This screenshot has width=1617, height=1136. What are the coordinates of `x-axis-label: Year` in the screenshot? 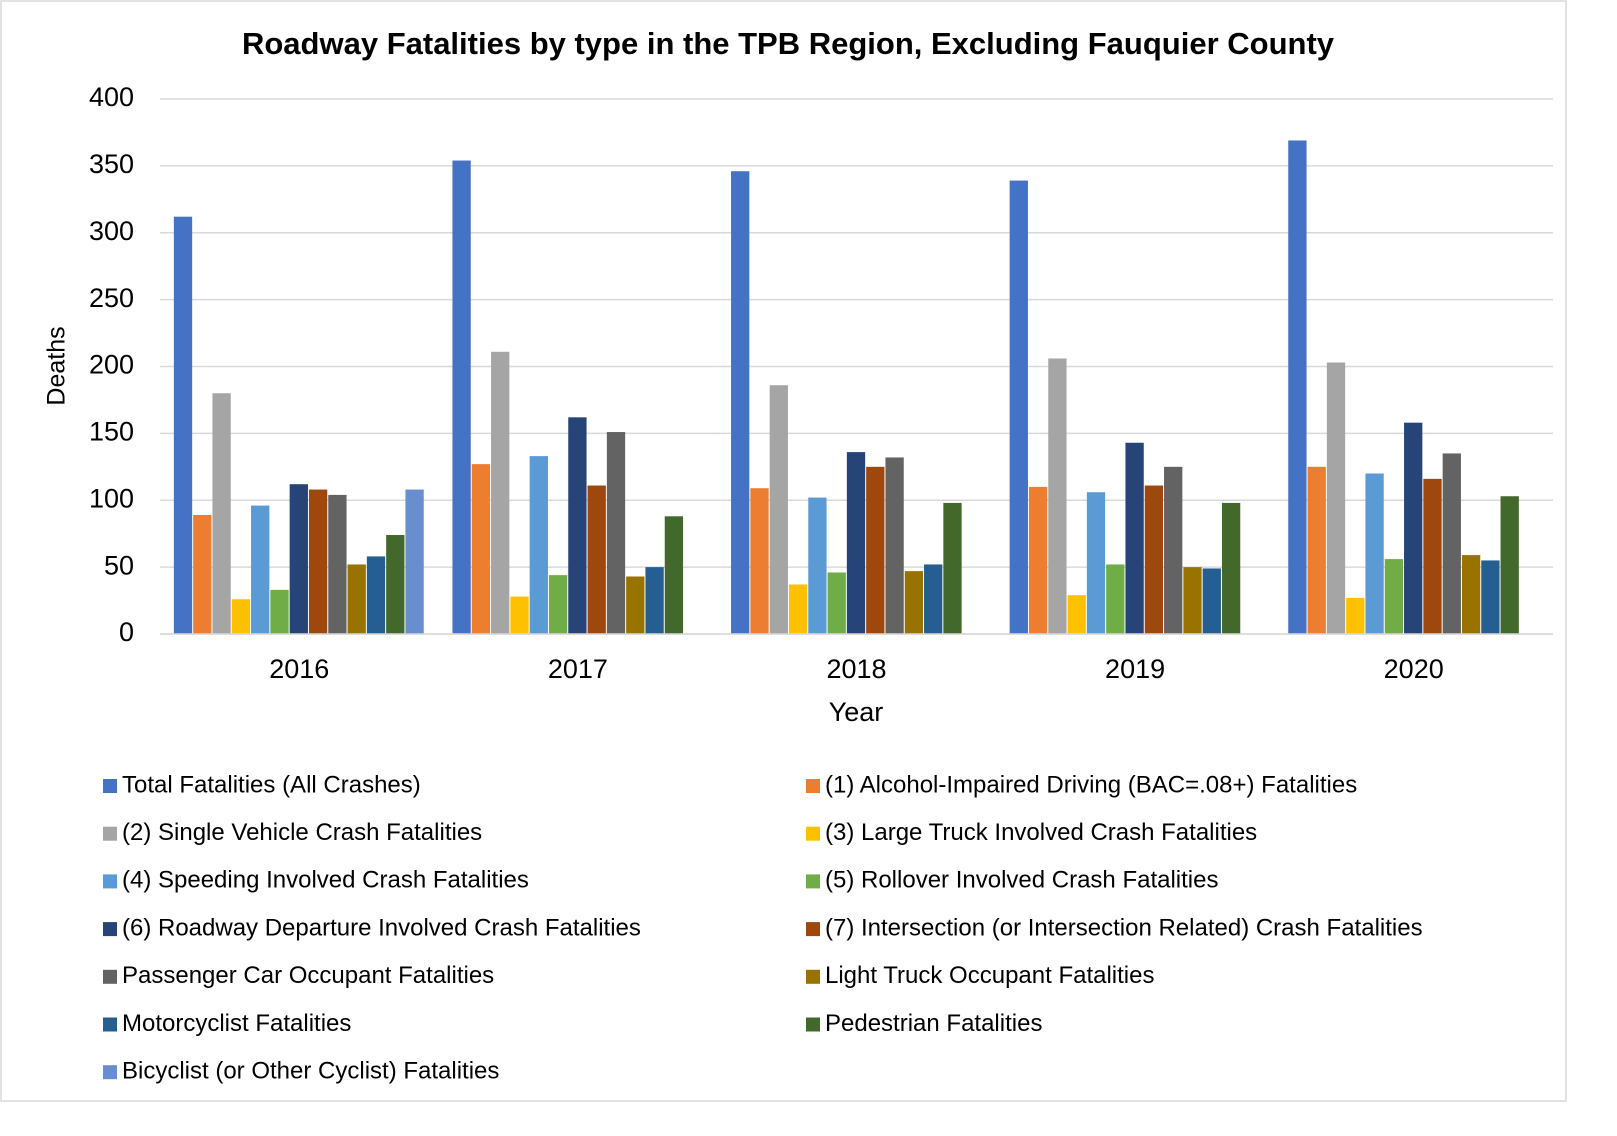 It's located at (856, 712).